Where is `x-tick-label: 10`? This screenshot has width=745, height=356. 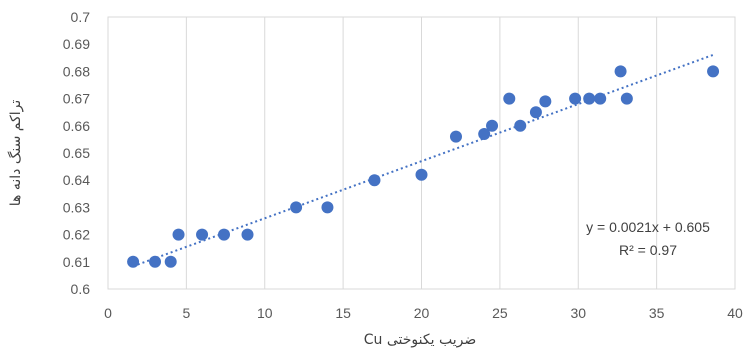
x-tick-label: 10 is located at coordinates (265, 313).